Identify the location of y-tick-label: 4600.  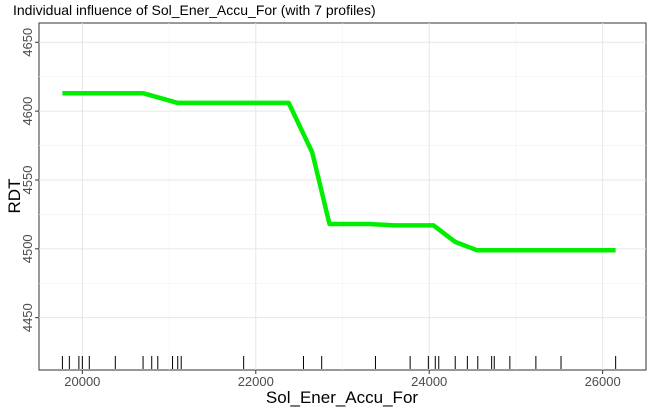
(27, 111).